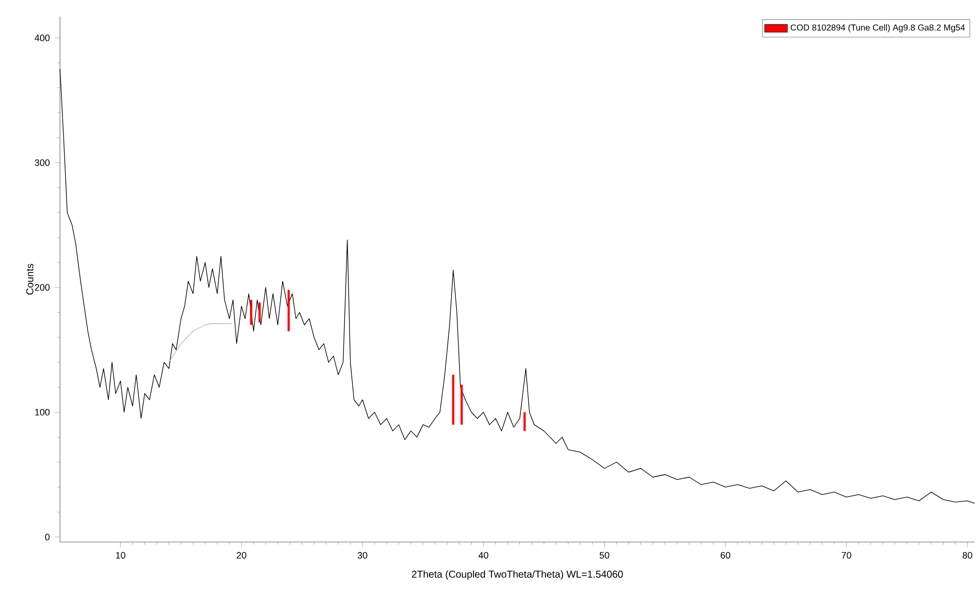 This screenshot has width=979, height=598. I want to click on y-axis-title: Counts, so click(30, 279).